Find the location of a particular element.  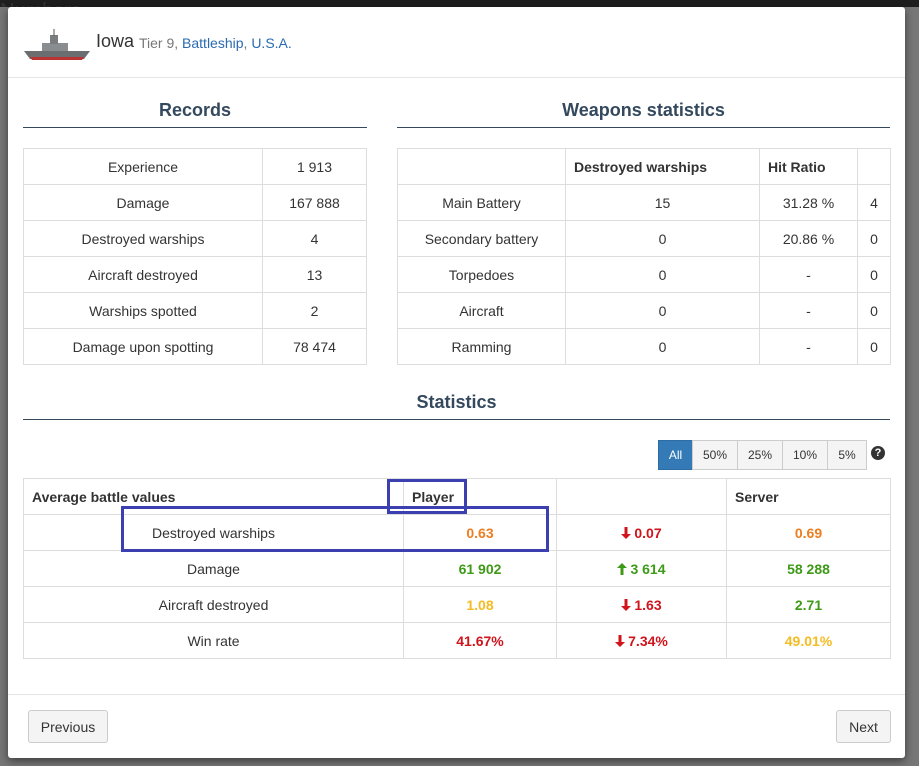

table-cell: 20.86 % is located at coordinates (808, 238).